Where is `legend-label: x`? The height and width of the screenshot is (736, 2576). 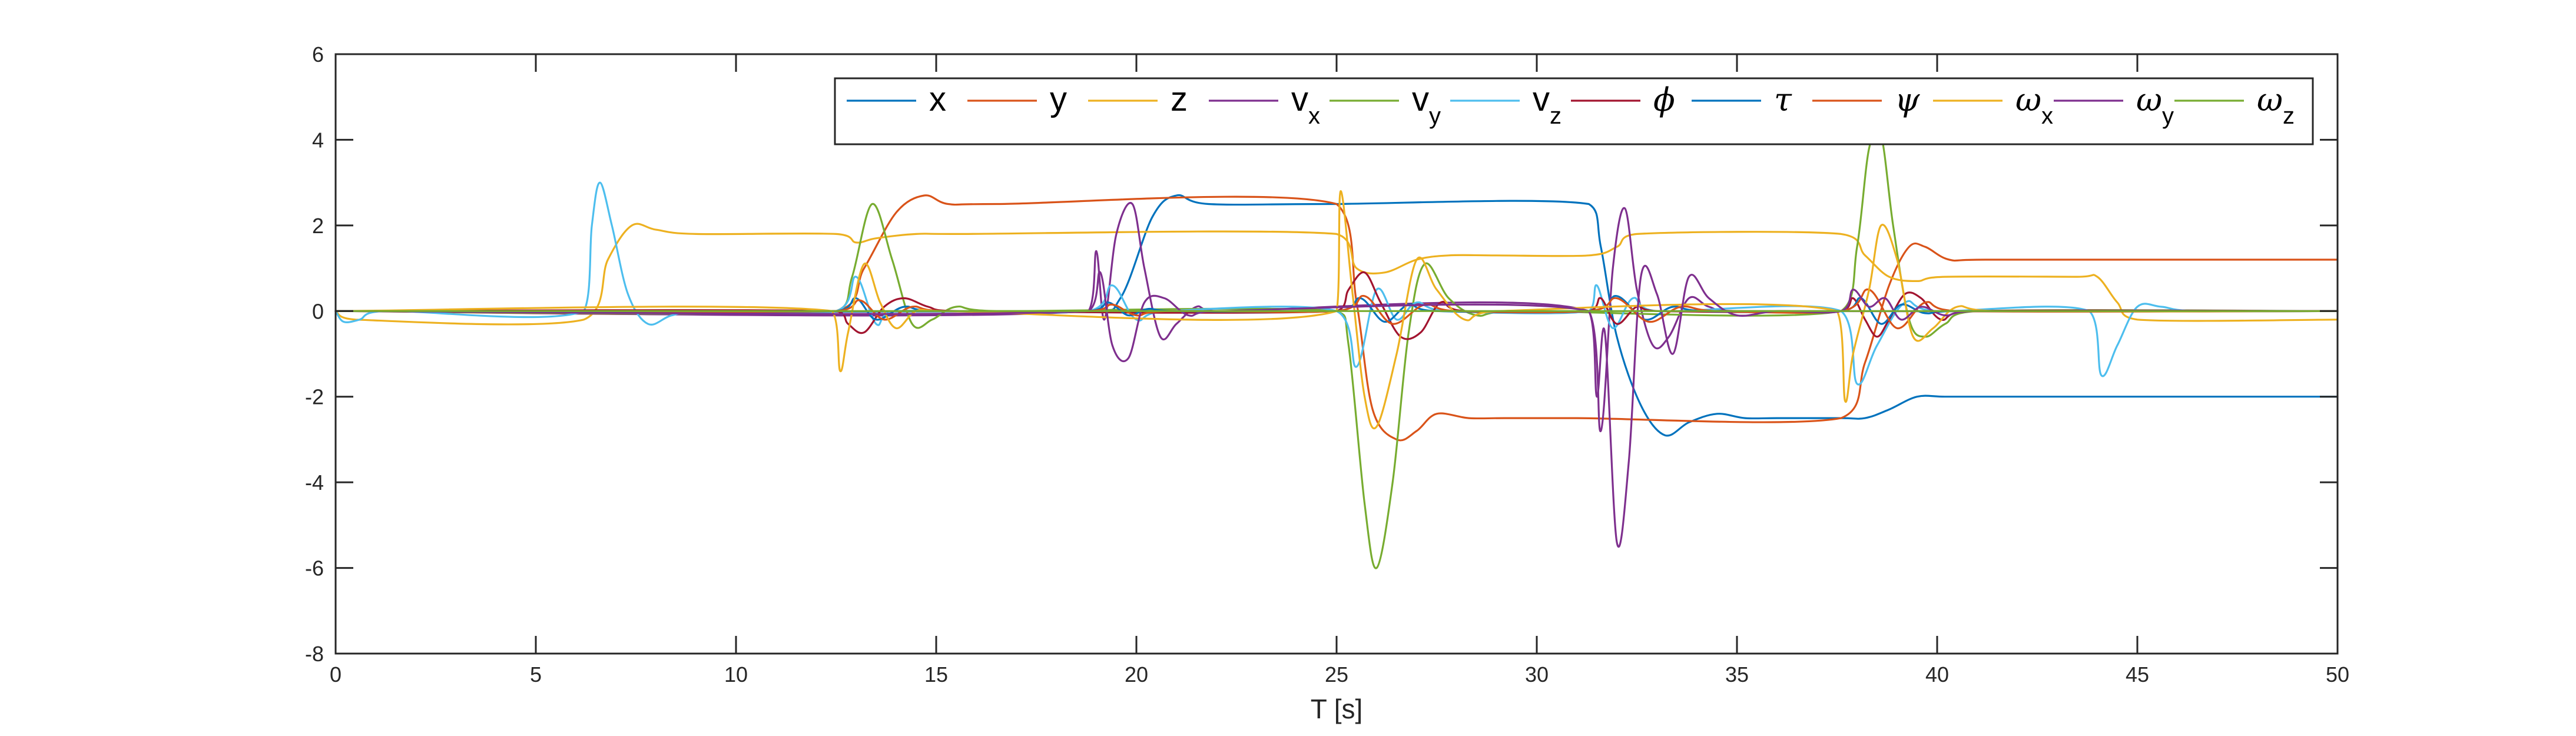
legend-label: x is located at coordinates (938, 99).